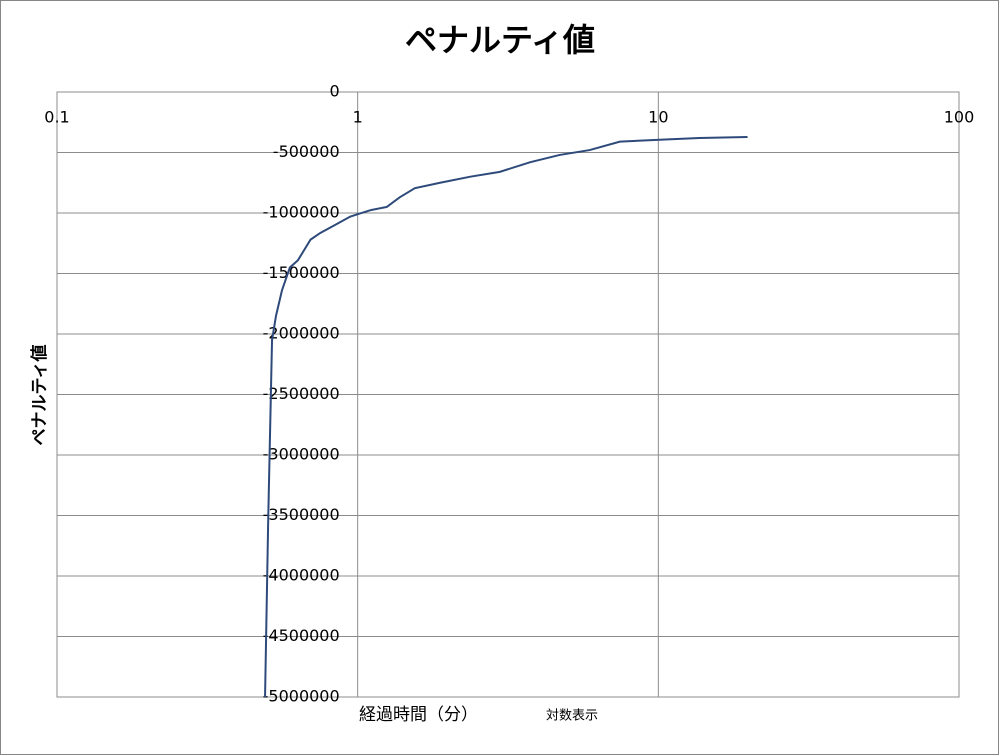 The width and height of the screenshot is (999, 755). What do you see at coordinates (334, 91) in the screenshot?
I see `y-tick-label: 0` at bounding box center [334, 91].